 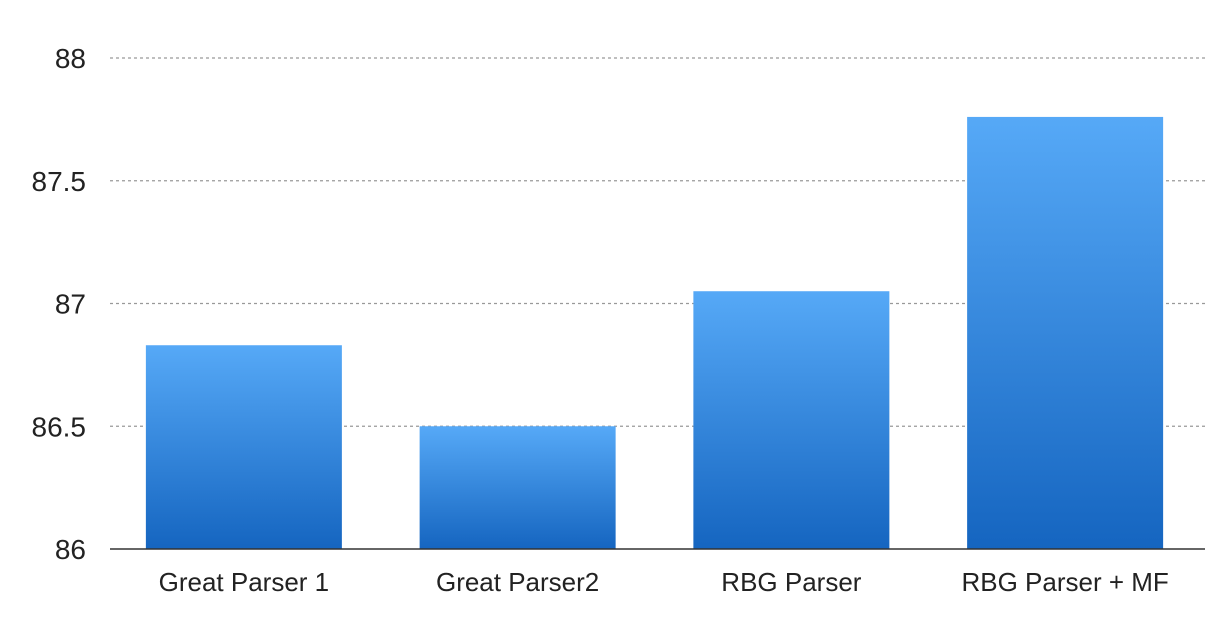 I want to click on y-tick-label: 86, so click(x=70, y=549).